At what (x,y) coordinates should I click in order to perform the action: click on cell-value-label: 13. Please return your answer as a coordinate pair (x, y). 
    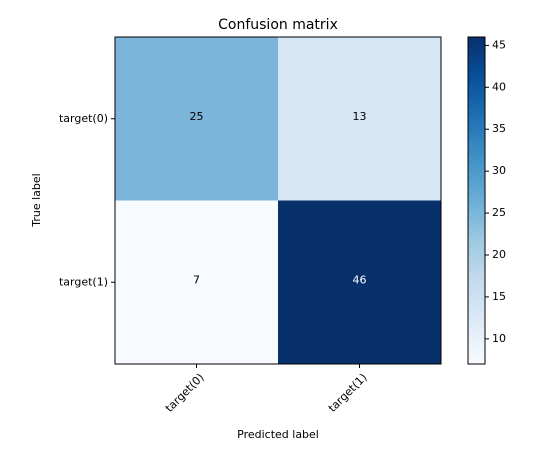
    Looking at the image, I should click on (360, 116).